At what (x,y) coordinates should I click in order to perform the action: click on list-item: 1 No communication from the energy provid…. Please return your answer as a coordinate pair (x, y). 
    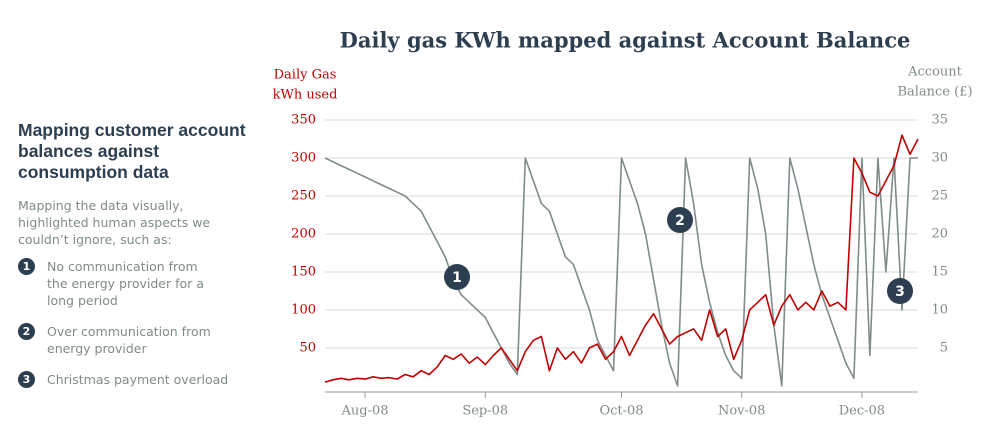
    Looking at the image, I should click on (138, 283).